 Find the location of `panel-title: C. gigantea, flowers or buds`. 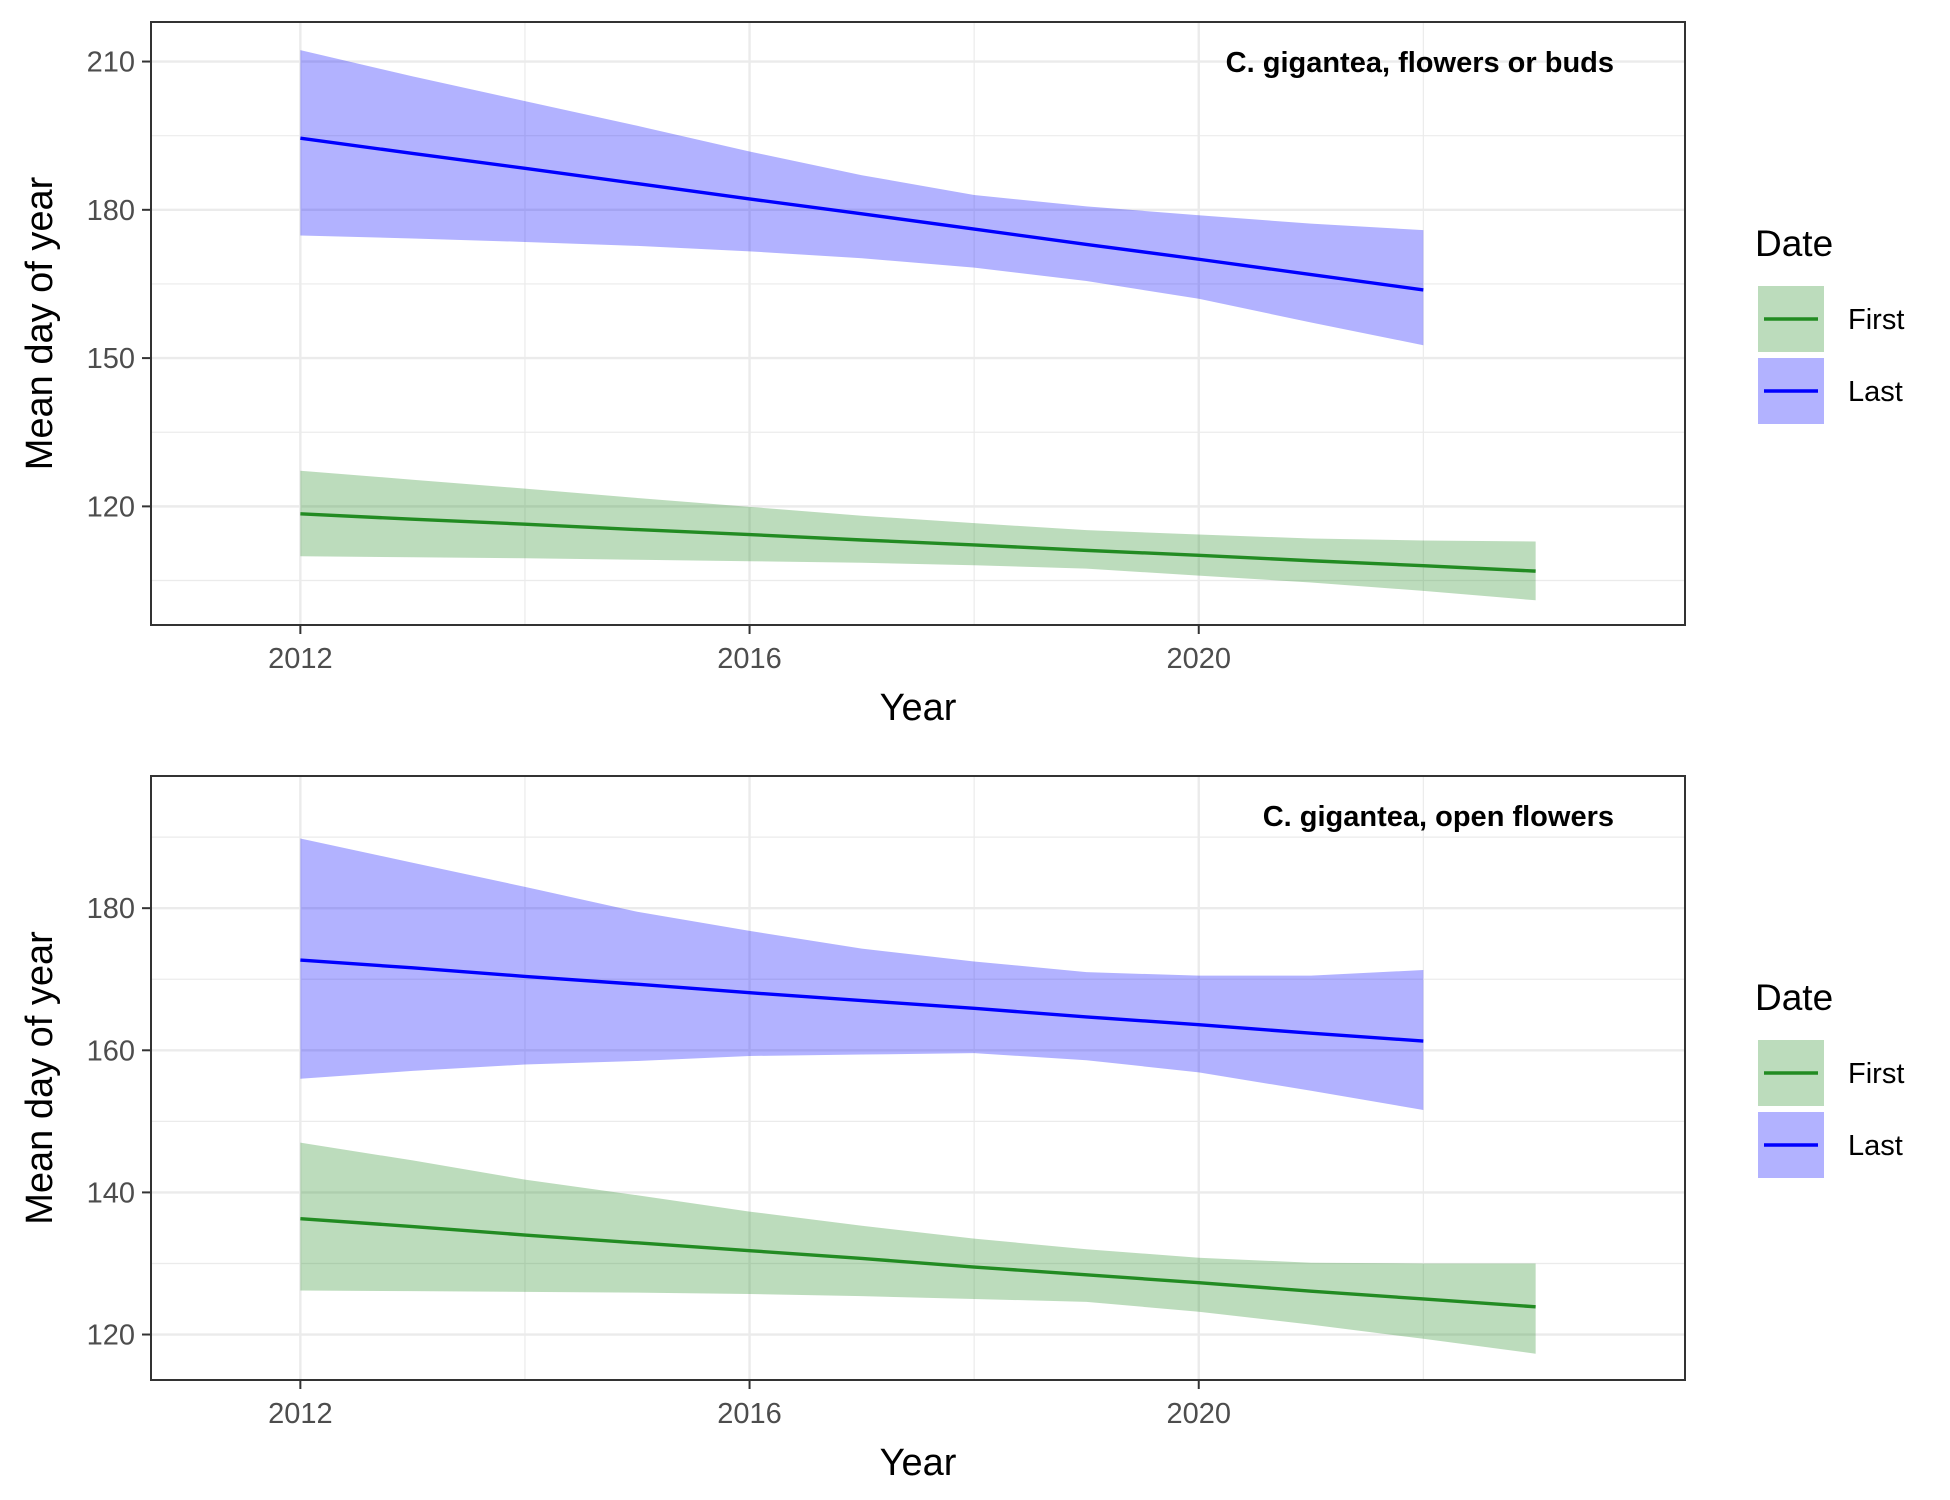

panel-title: C. gigantea, flowers or buds is located at coordinates (1420, 63).